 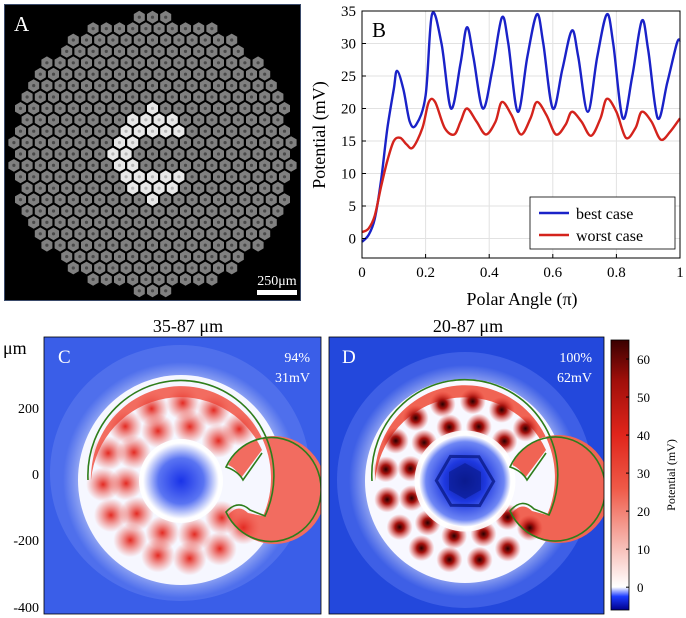 I want to click on x-tick-label: 0.4, so click(x=489, y=273).